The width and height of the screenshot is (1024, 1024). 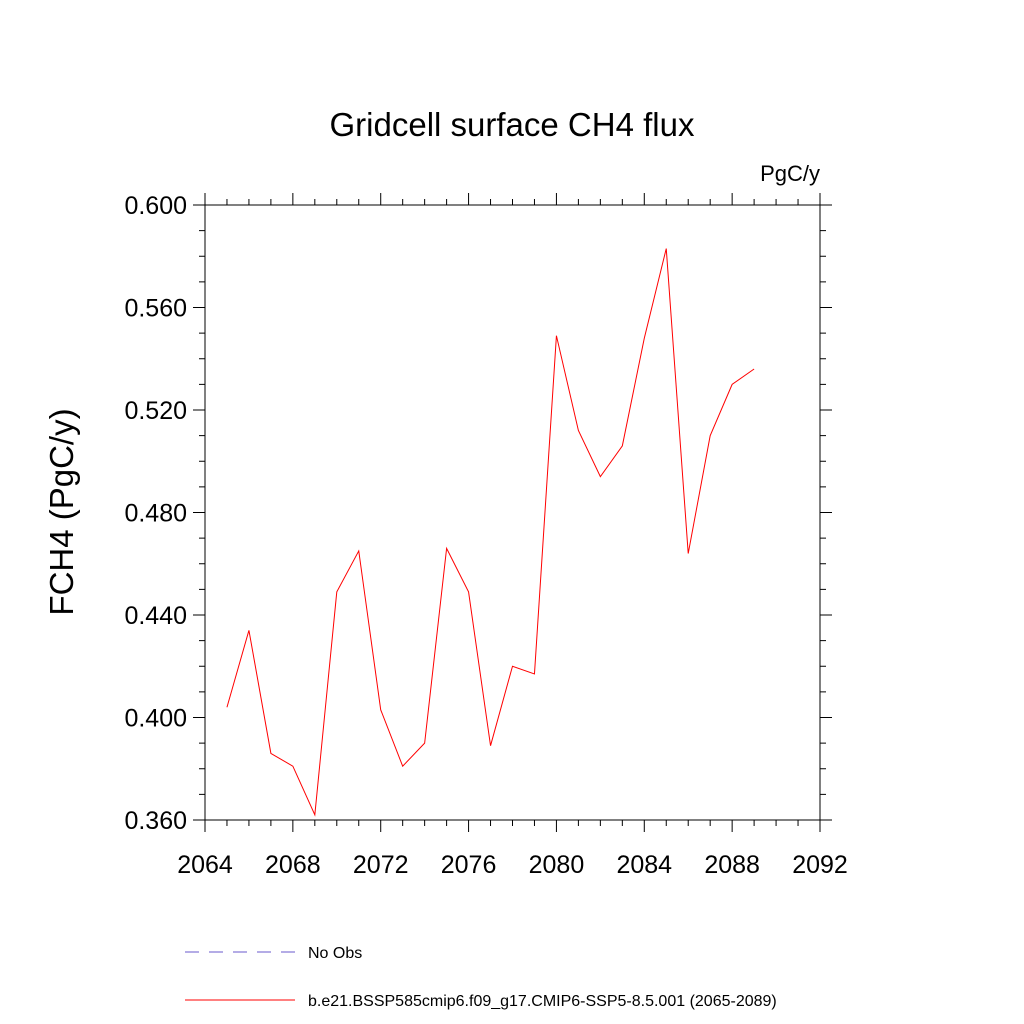 I want to click on x-tick-label: 2088, so click(x=732, y=865).